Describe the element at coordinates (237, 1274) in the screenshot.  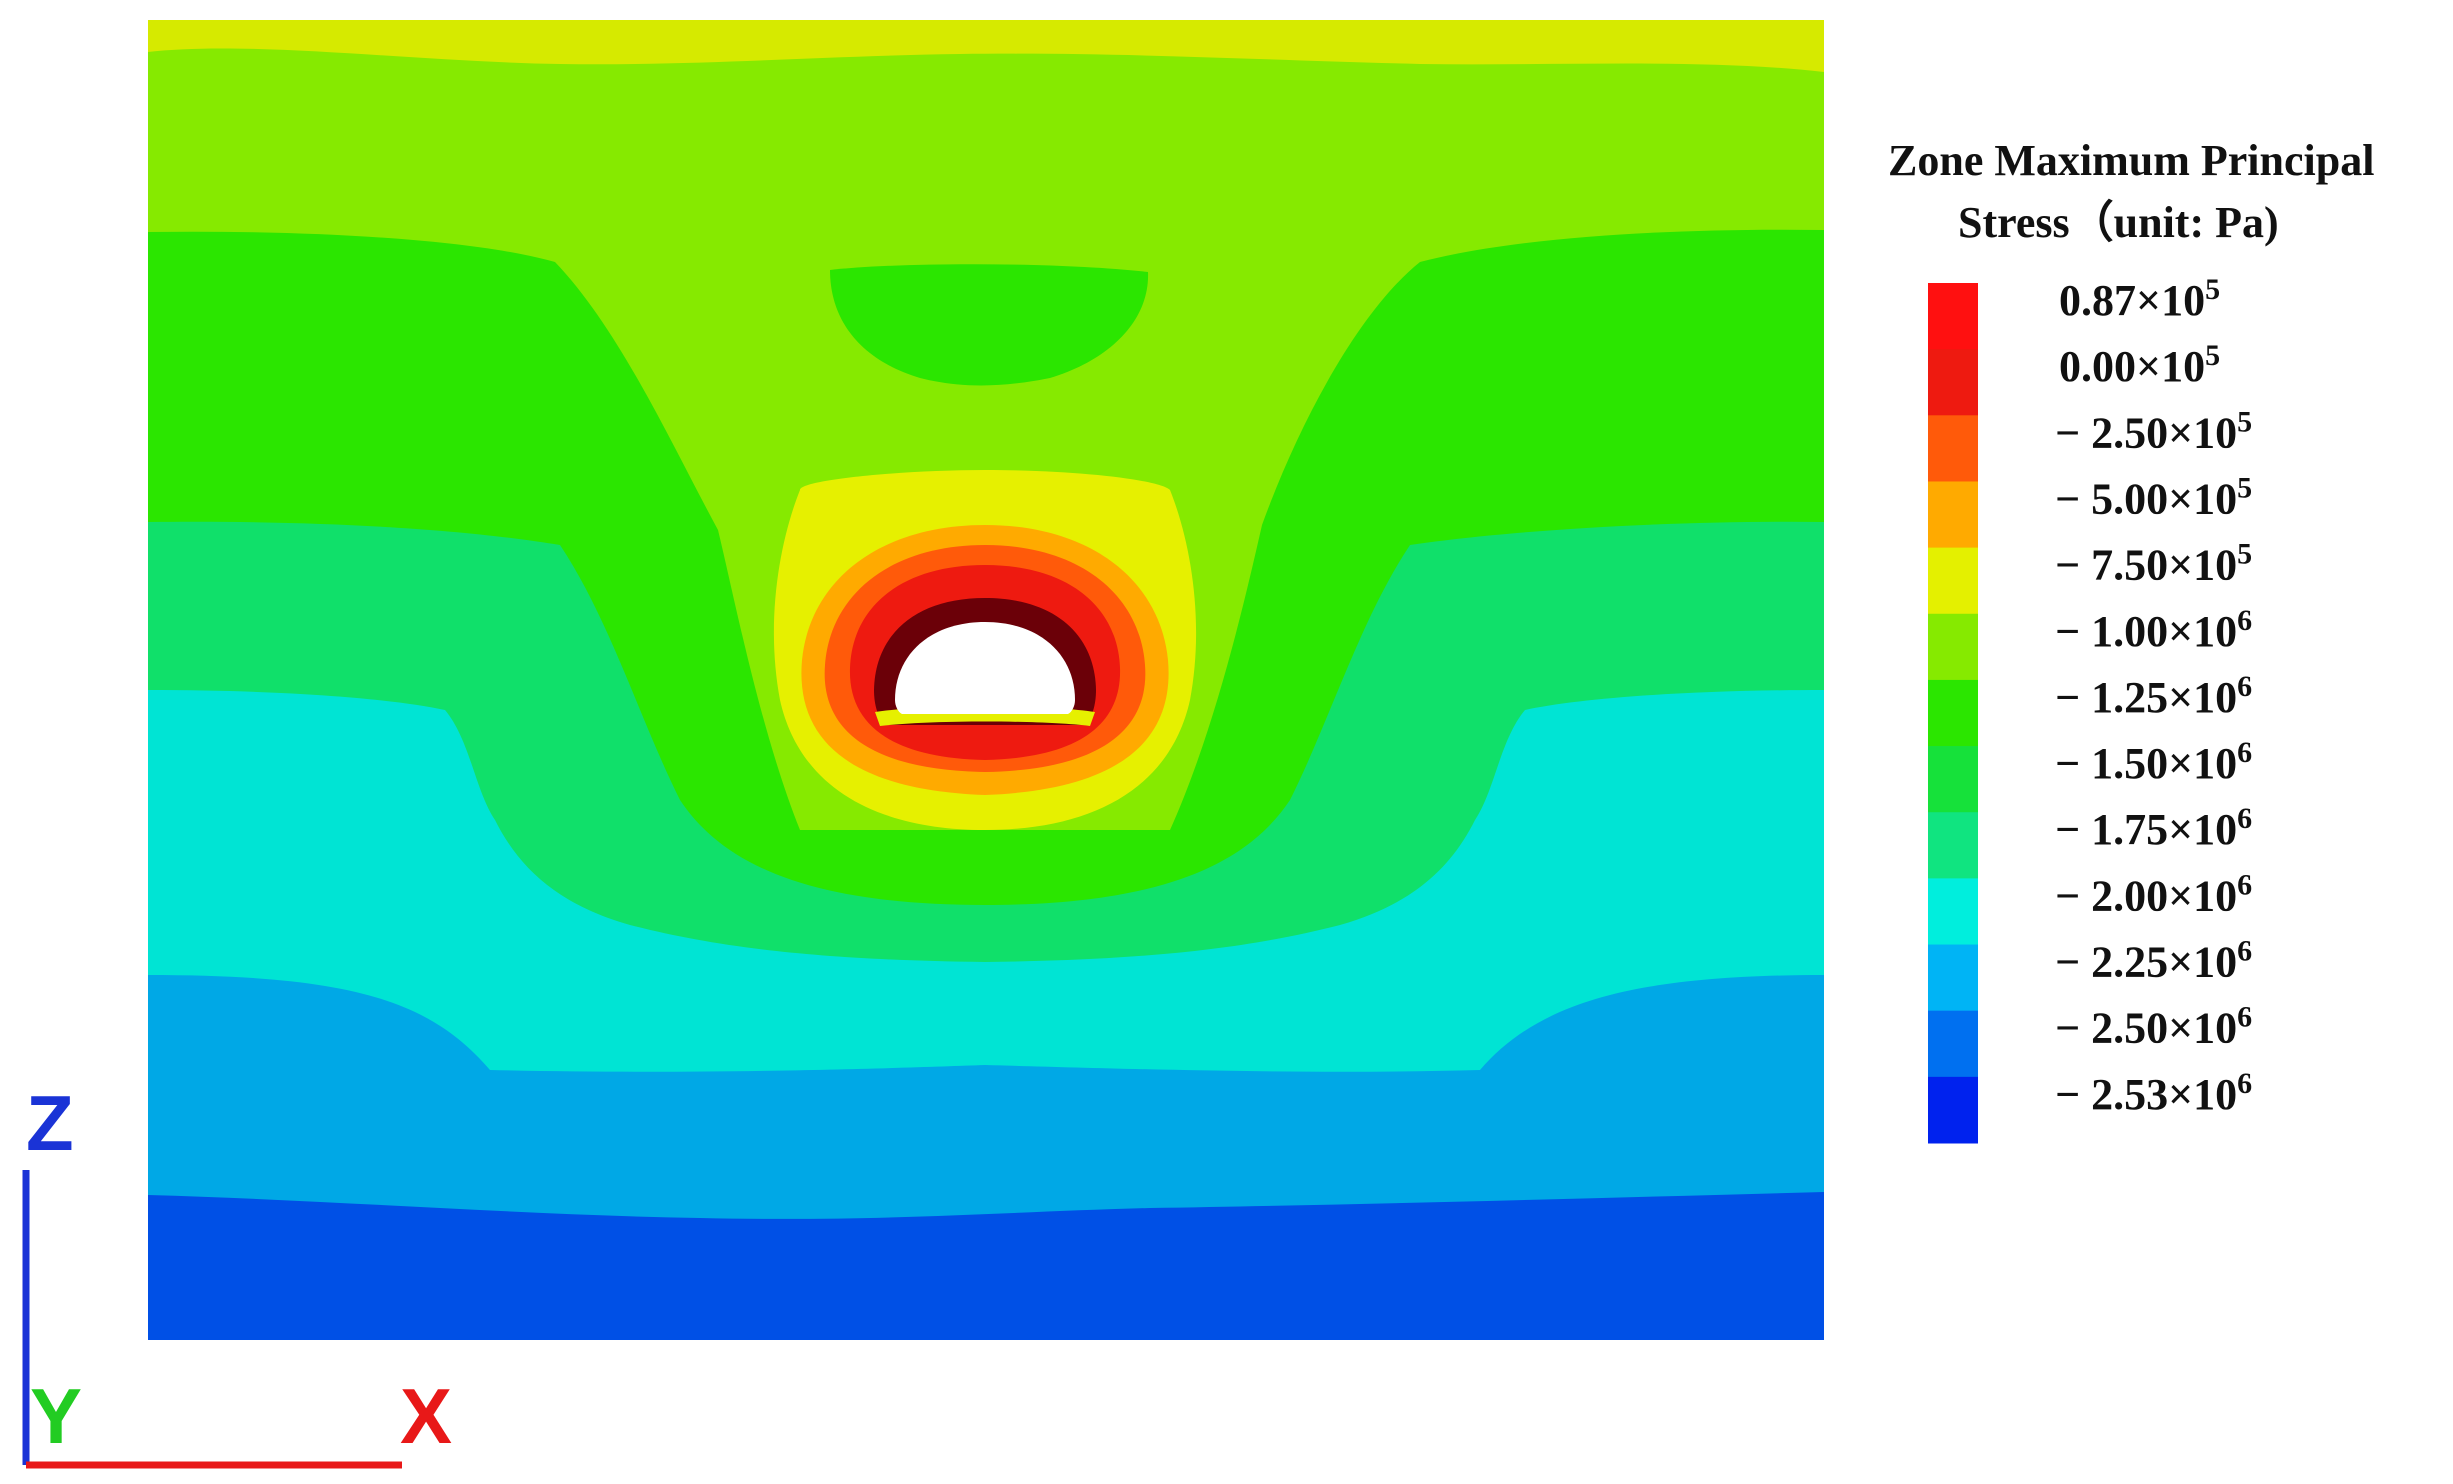
I see `axis-triad: Z Y X` at that location.